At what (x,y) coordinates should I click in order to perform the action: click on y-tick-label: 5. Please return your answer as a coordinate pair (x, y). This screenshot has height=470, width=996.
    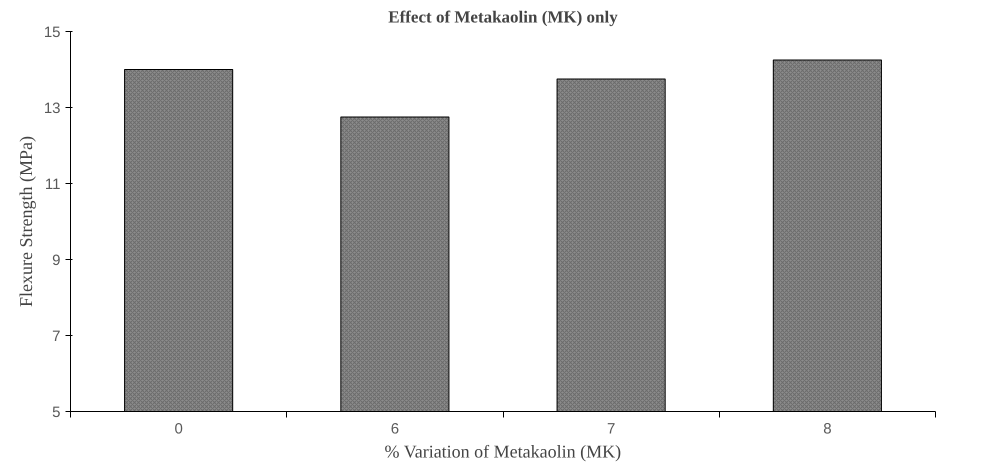
    Looking at the image, I should click on (56, 412).